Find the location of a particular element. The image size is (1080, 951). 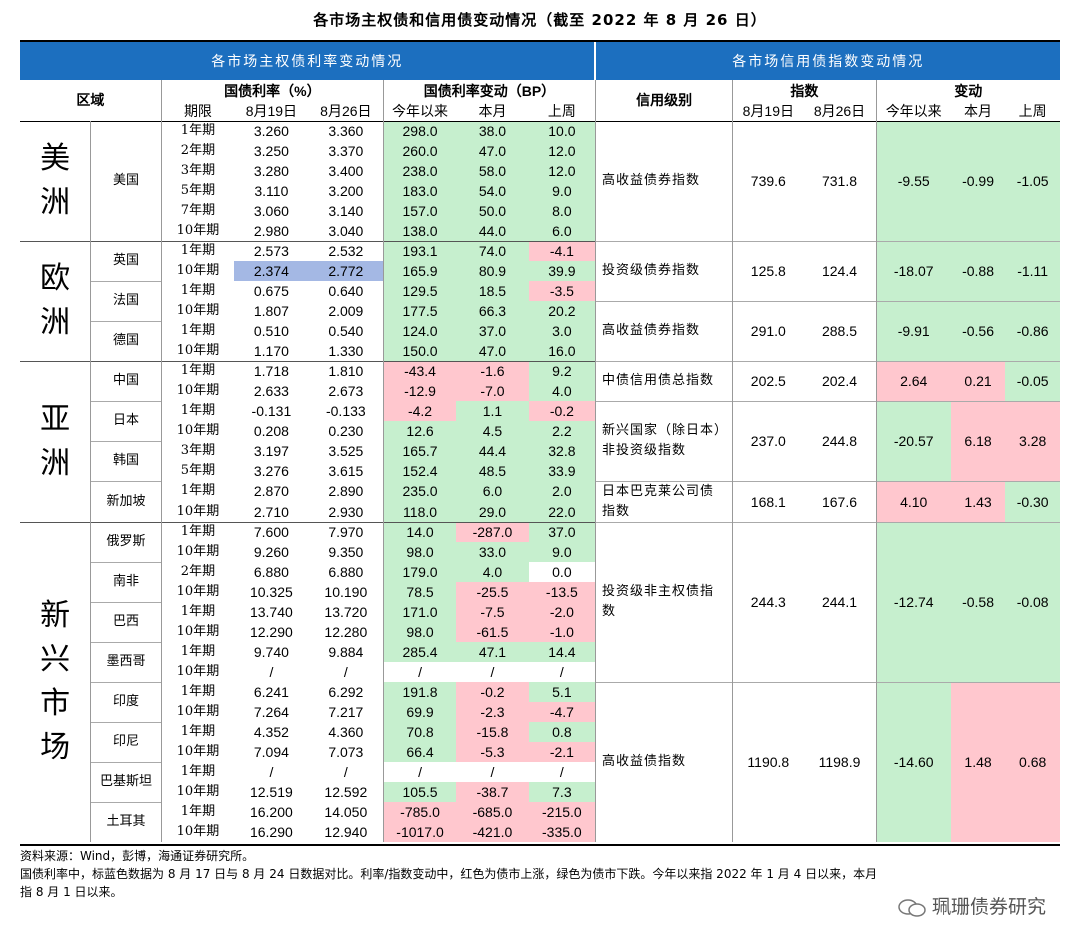

header-index: 指数 is located at coordinates (804, 91).